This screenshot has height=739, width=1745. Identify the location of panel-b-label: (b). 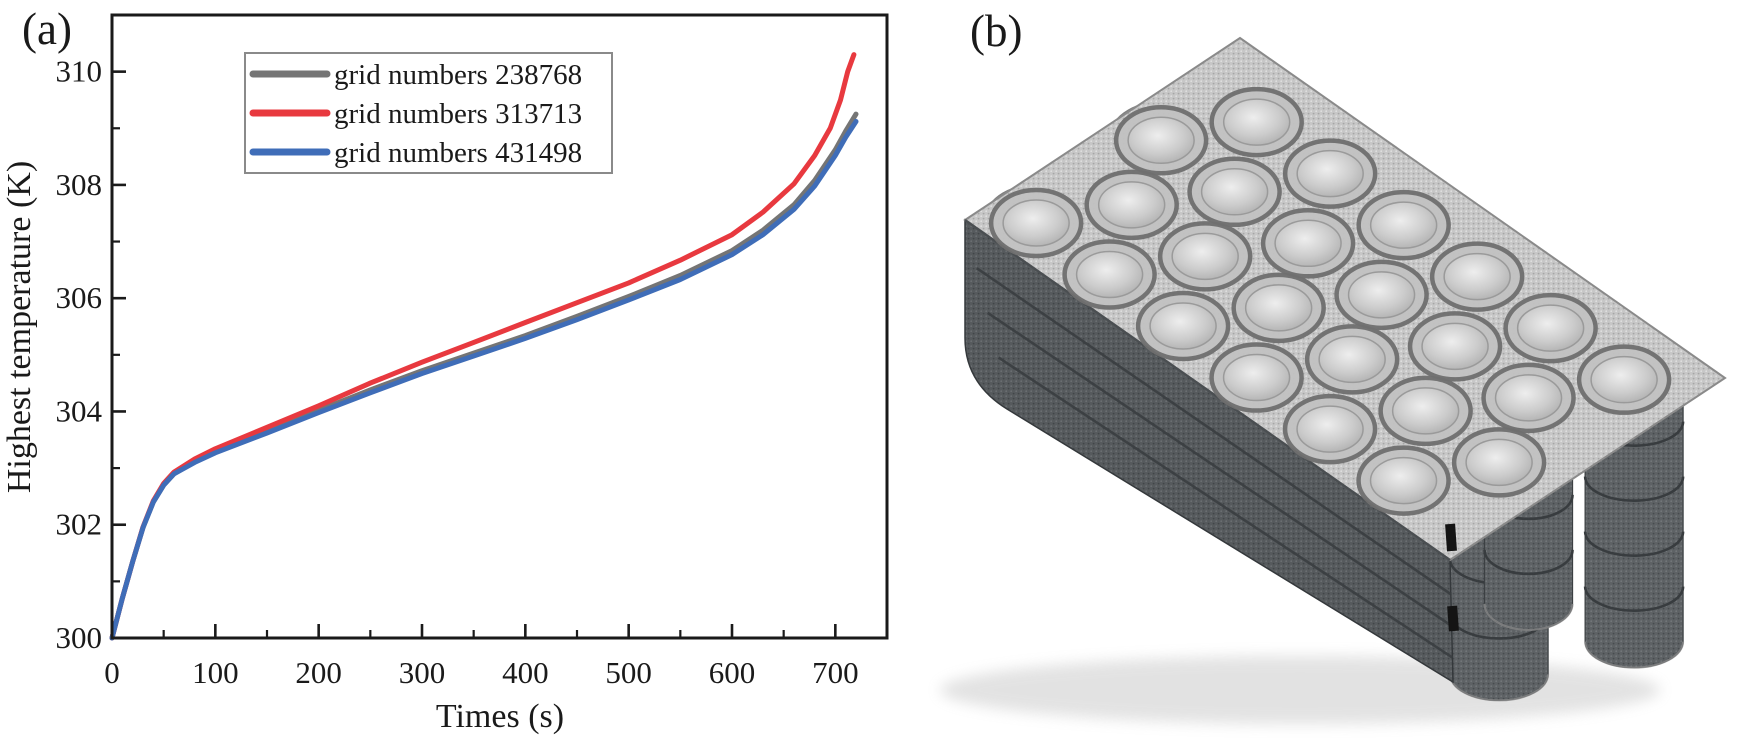
(996, 31).